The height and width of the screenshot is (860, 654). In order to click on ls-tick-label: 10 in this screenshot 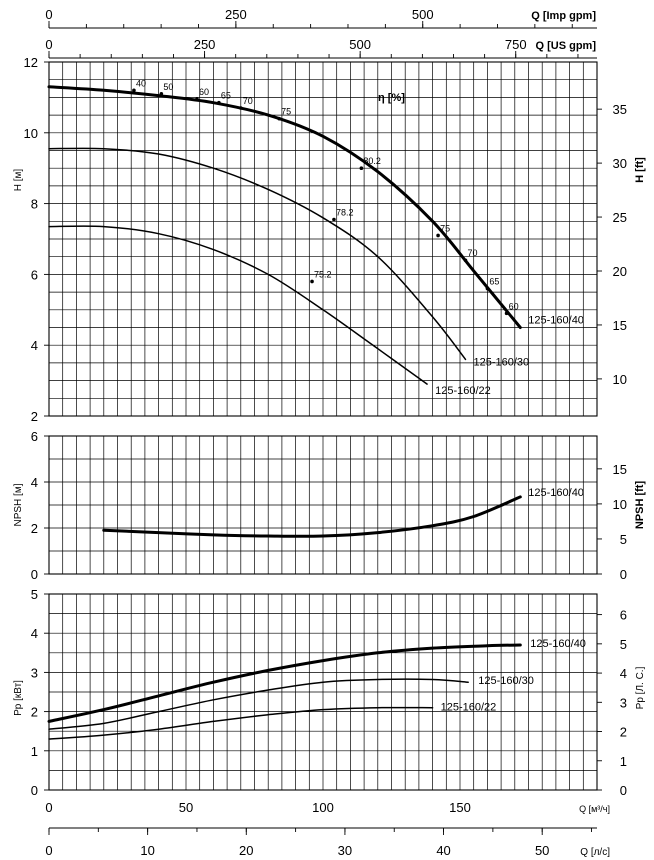, I will do `click(147, 850)`.